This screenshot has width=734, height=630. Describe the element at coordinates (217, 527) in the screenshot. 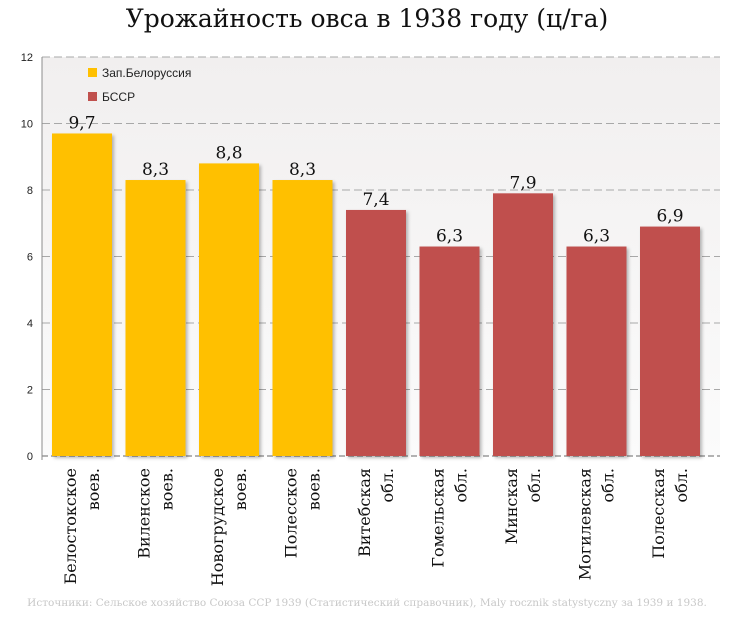

I see `x-tick-label-line: Новогрудское` at that location.